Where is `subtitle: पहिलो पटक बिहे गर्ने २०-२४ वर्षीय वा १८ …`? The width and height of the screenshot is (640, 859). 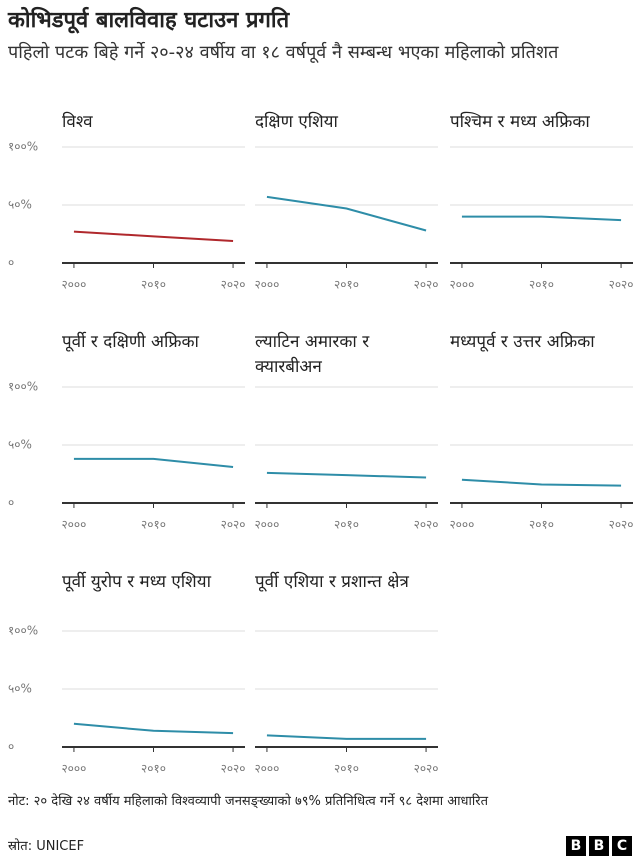
subtitle: पहिलो पटक बिहे गर्ने २०-२४ वर्षीय वा १८ … is located at coordinates (283, 52).